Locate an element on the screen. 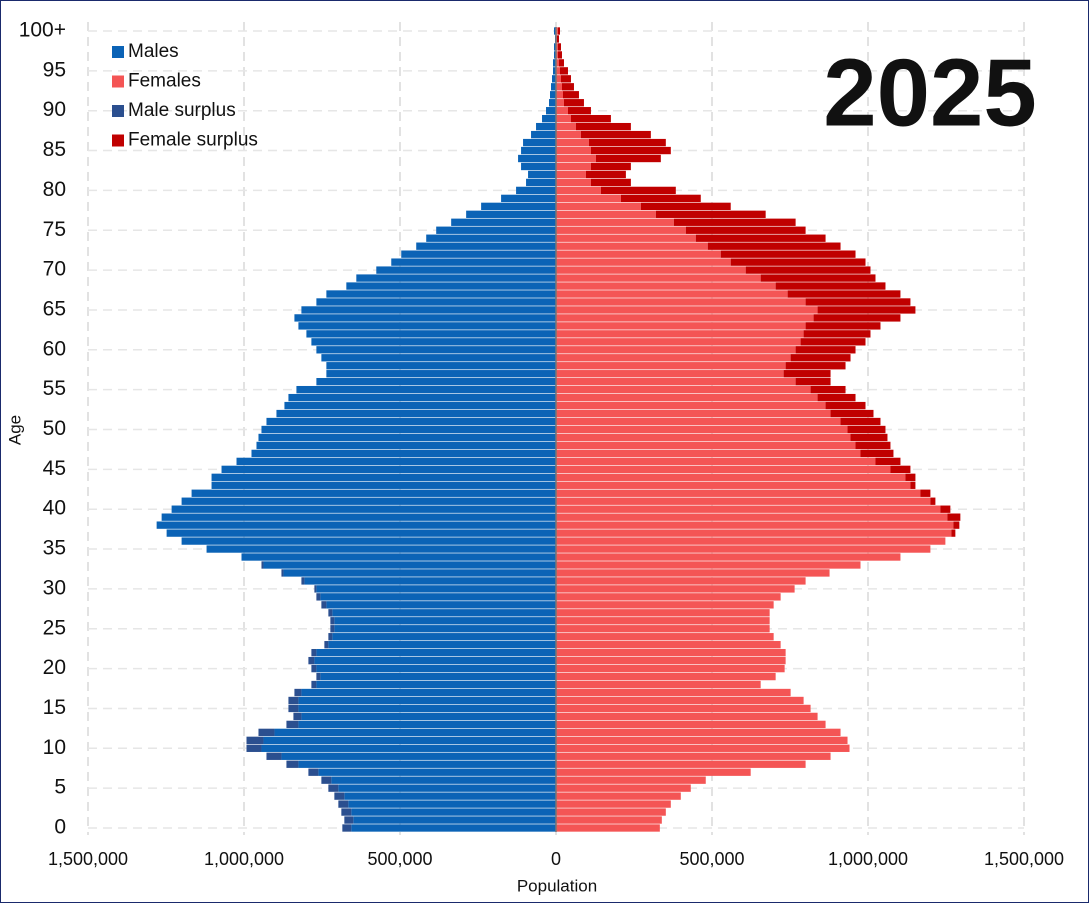 This screenshot has height=903, width=1089. legend-label: Males is located at coordinates (153, 51).